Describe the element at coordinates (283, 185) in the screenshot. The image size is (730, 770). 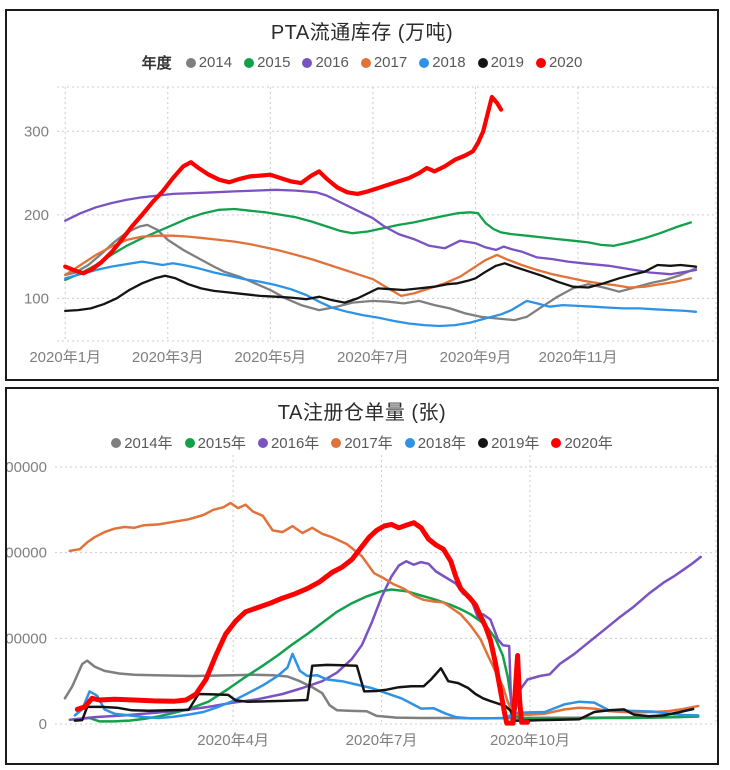
I see `series-line-2020` at that location.